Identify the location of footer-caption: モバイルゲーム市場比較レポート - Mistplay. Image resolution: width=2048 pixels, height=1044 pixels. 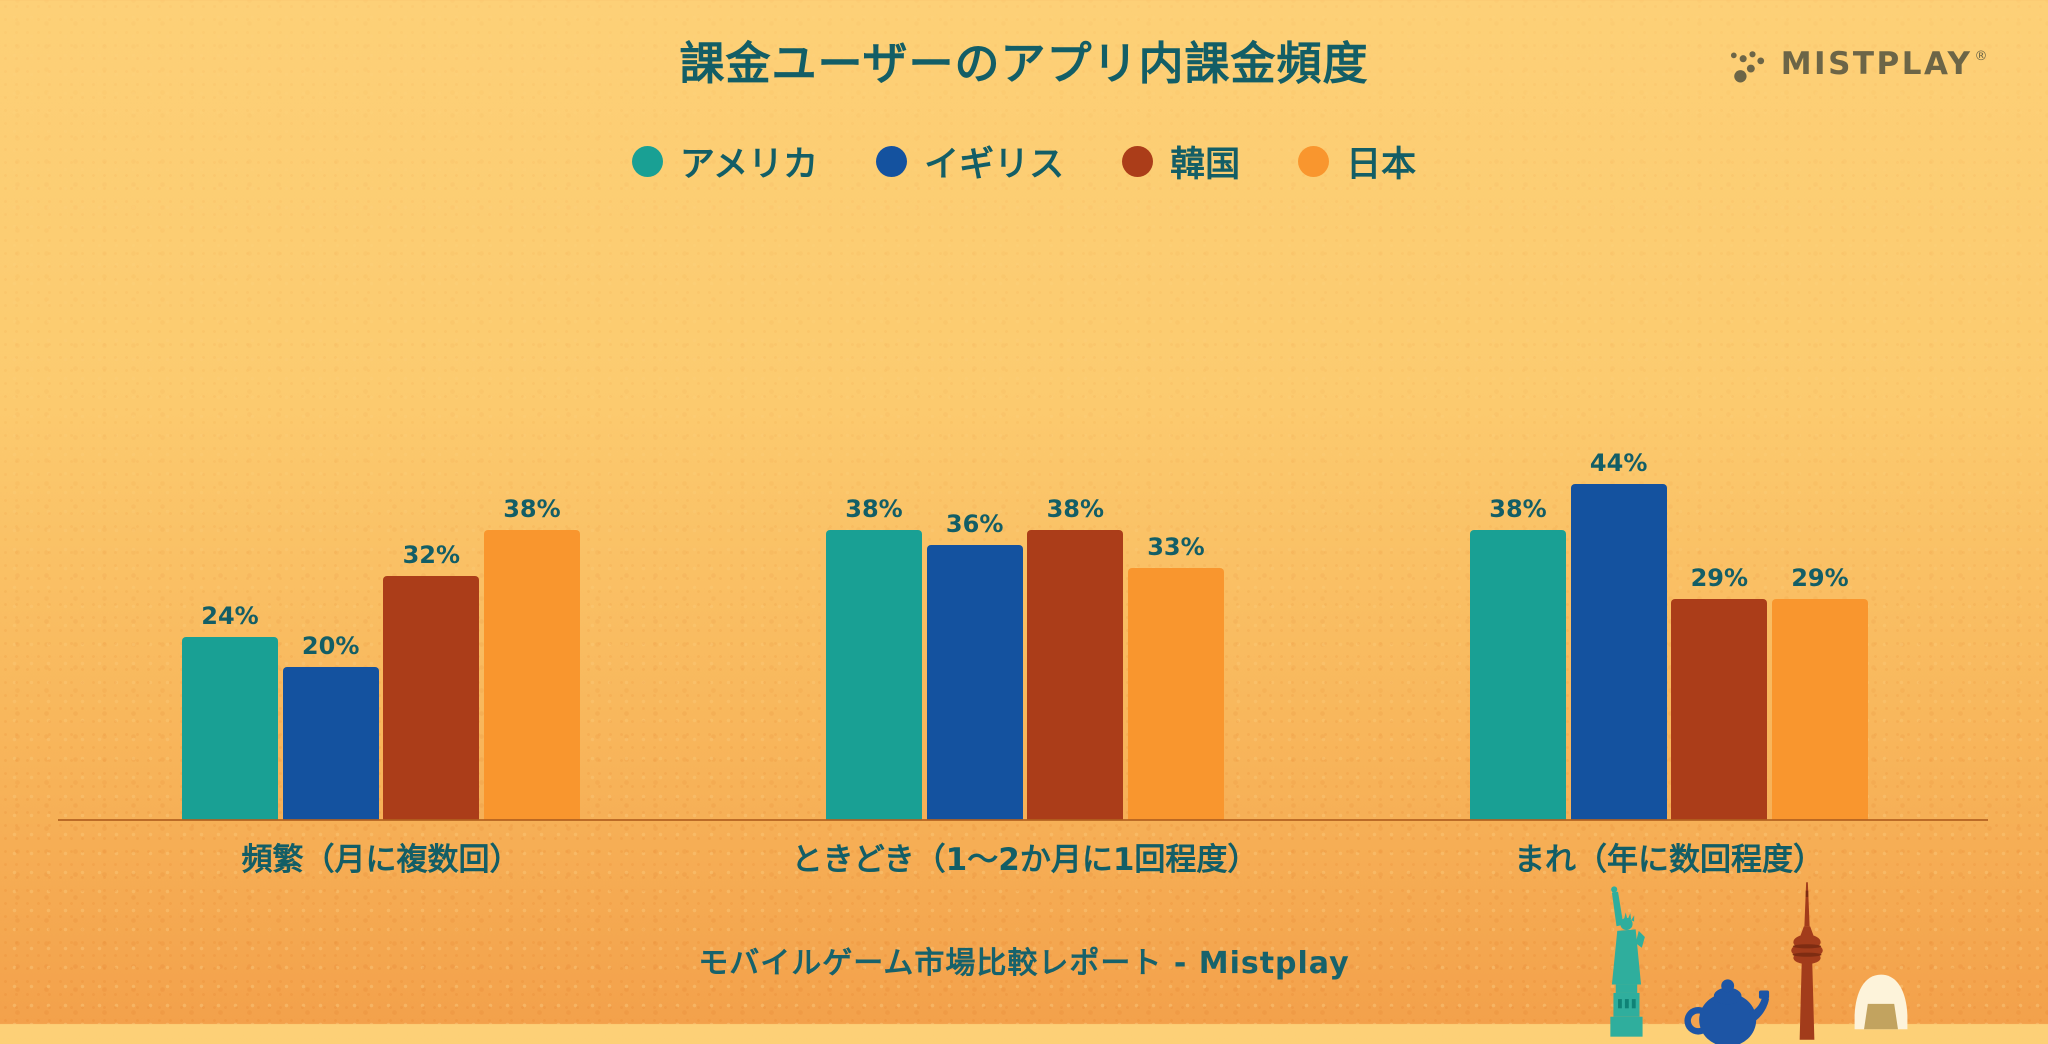
(1024, 963).